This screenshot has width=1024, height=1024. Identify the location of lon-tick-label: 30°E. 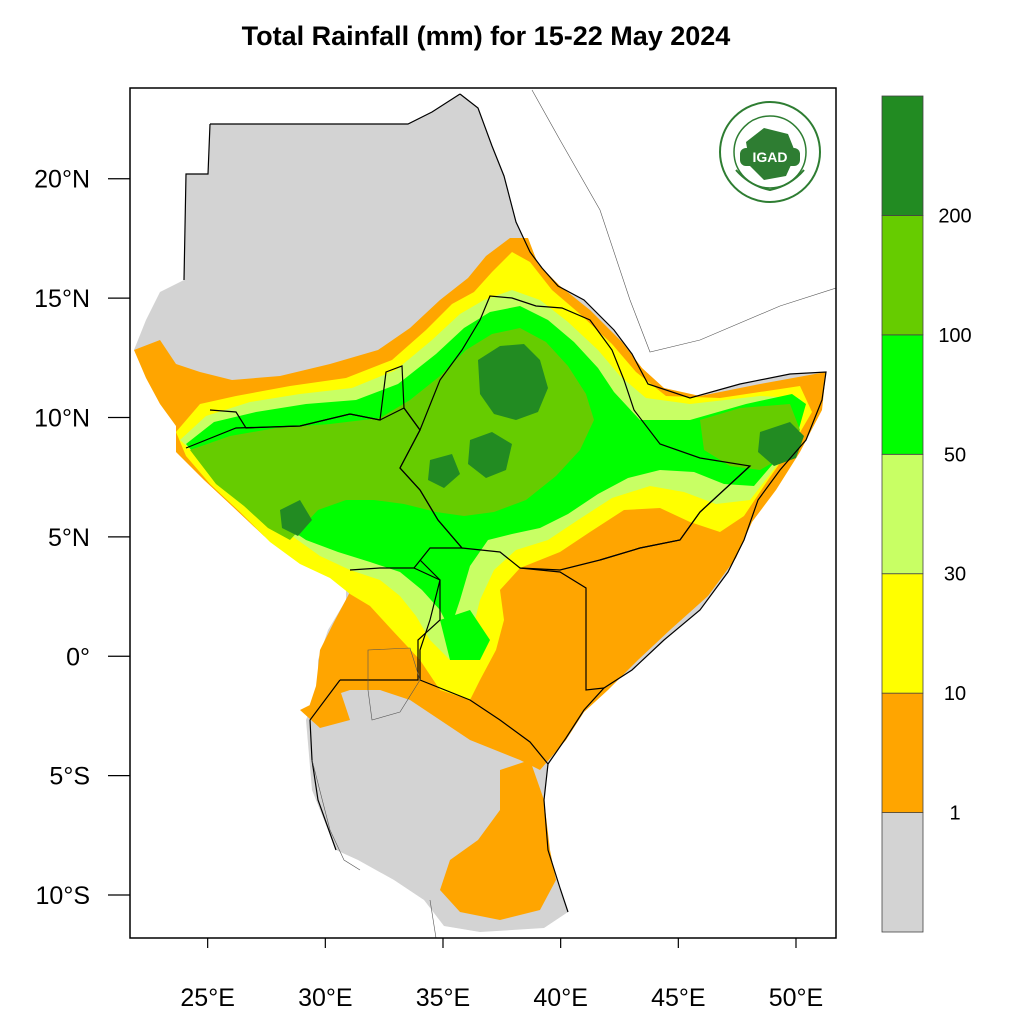
(325, 998).